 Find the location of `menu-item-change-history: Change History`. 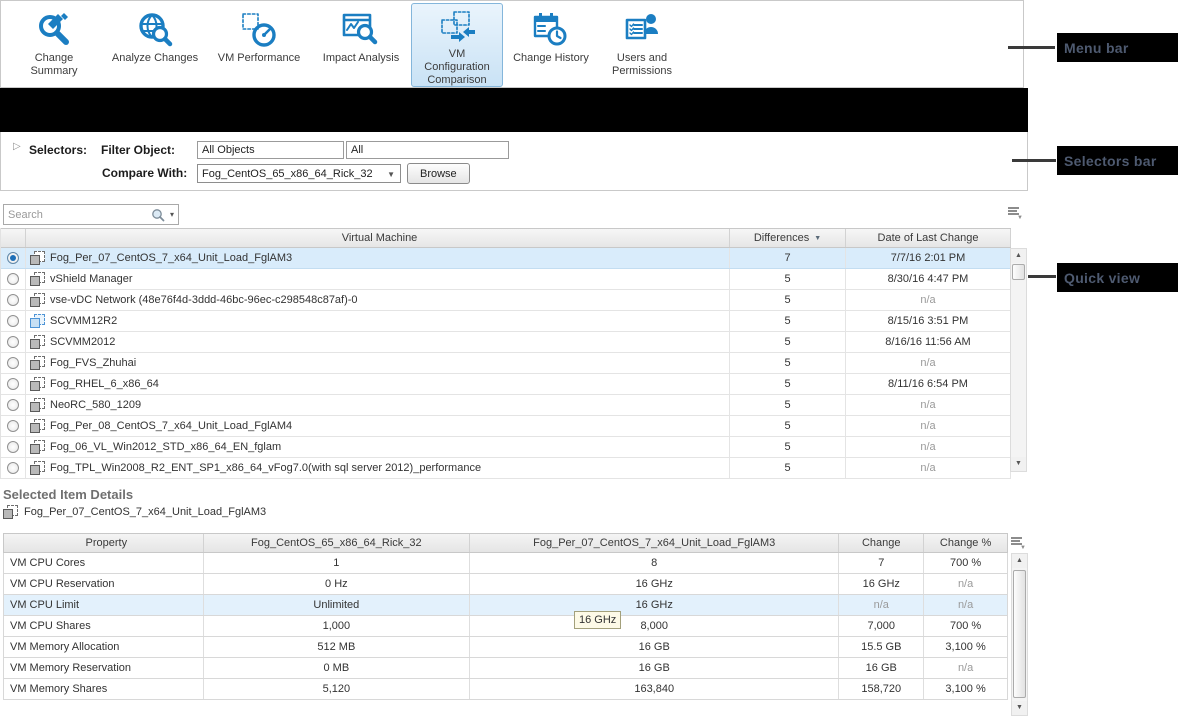

menu-item-change-history: Change History is located at coordinates (551, 45).